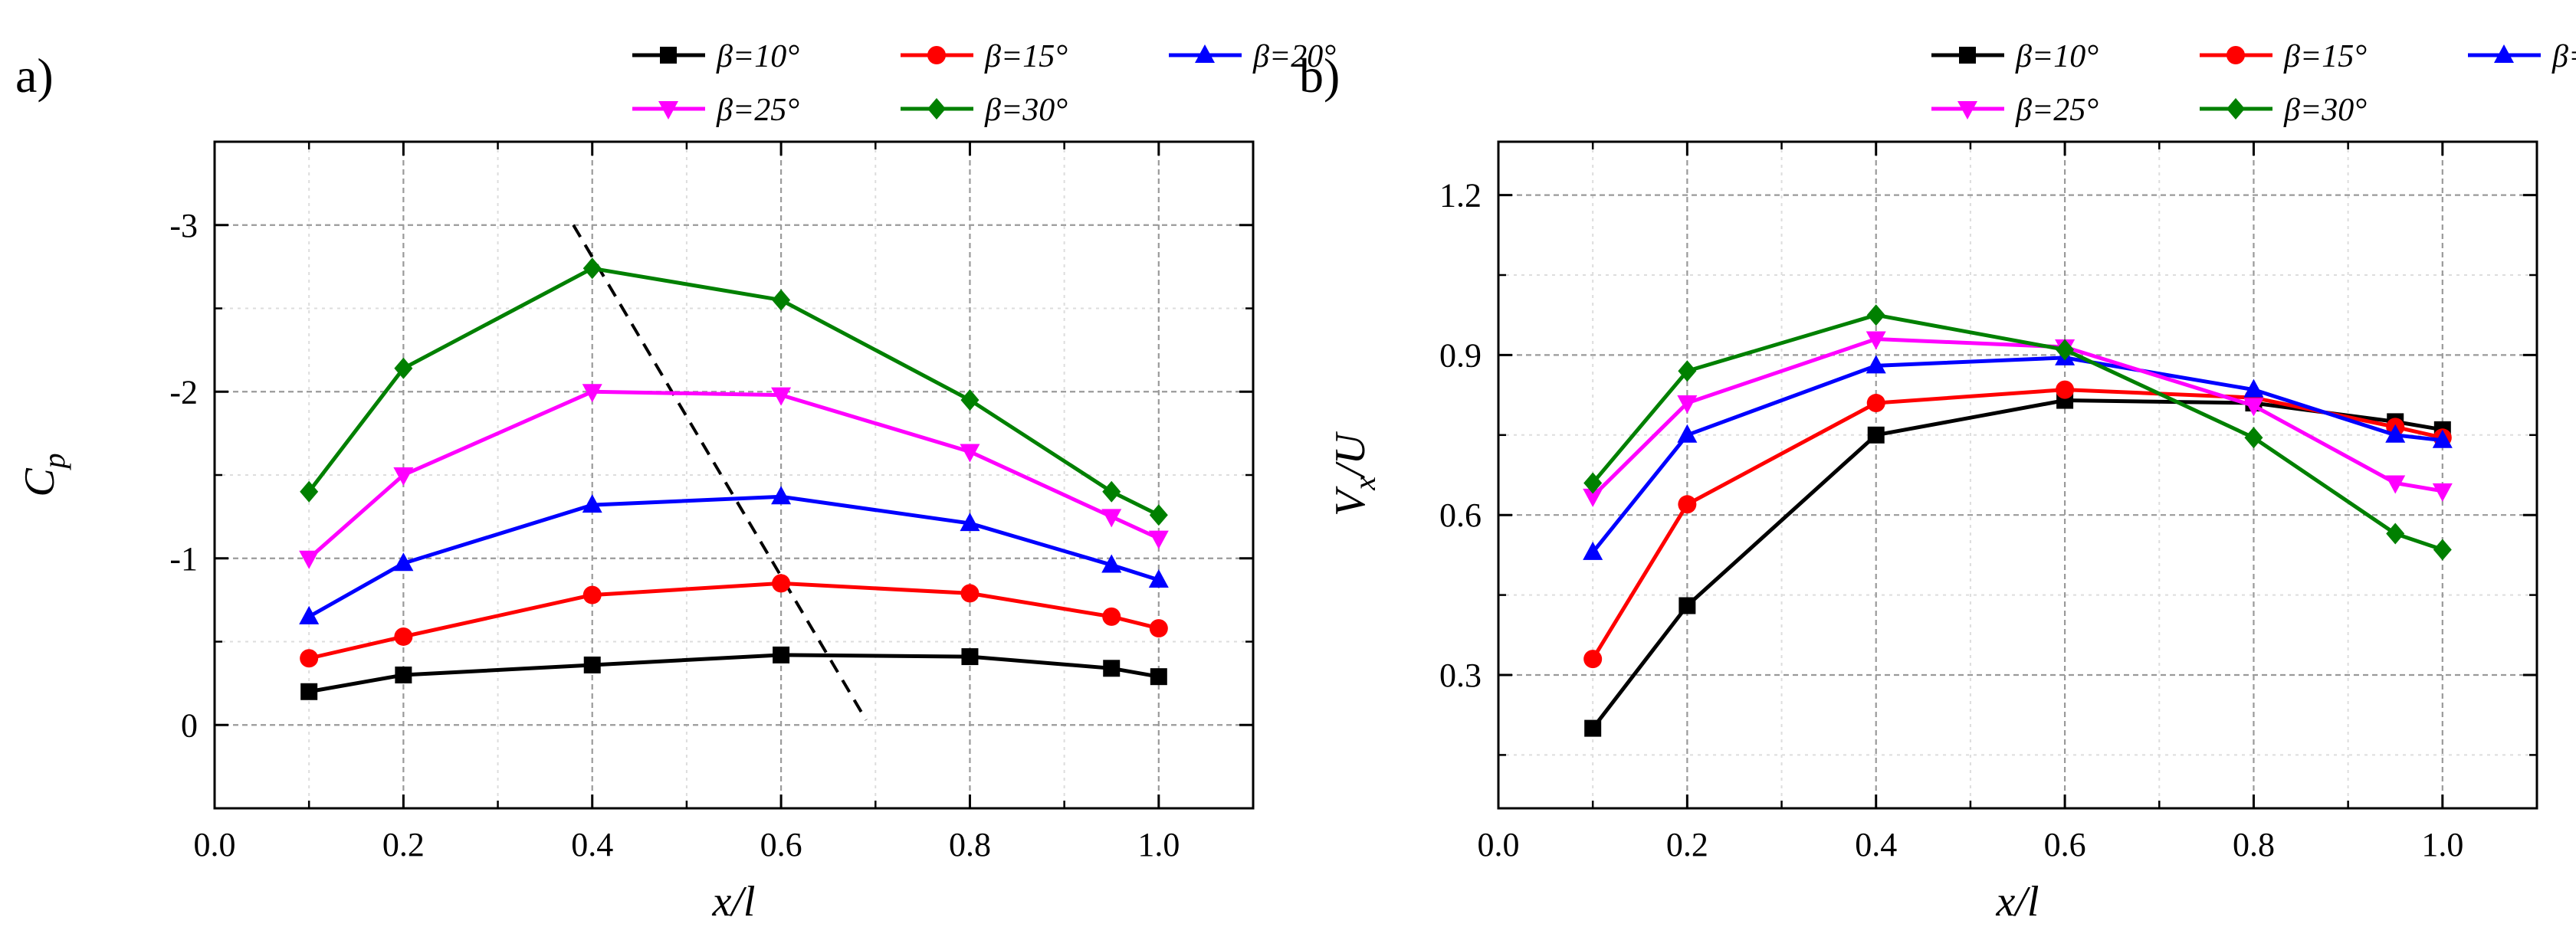 This screenshot has width=2576, height=937. What do you see at coordinates (215, 844) in the screenshot?
I see `x-tick-label: 0.0` at bounding box center [215, 844].